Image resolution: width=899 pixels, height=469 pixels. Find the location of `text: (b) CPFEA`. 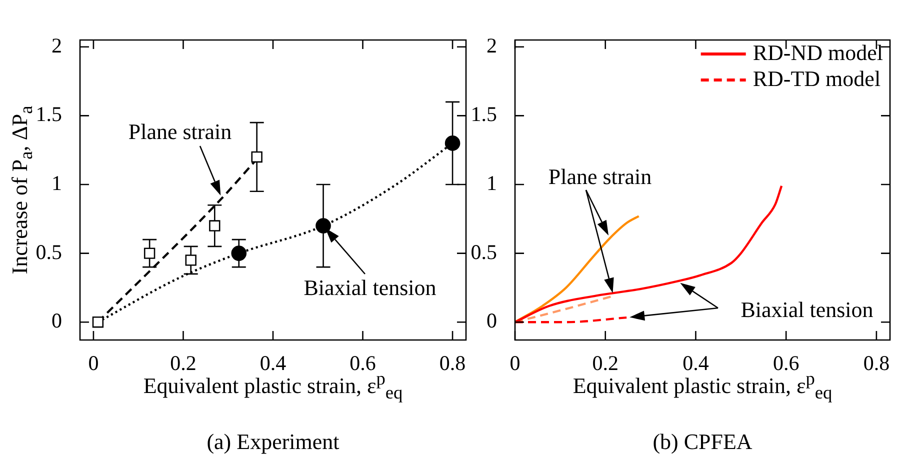

text: (b) CPFEA is located at coordinates (702, 442).